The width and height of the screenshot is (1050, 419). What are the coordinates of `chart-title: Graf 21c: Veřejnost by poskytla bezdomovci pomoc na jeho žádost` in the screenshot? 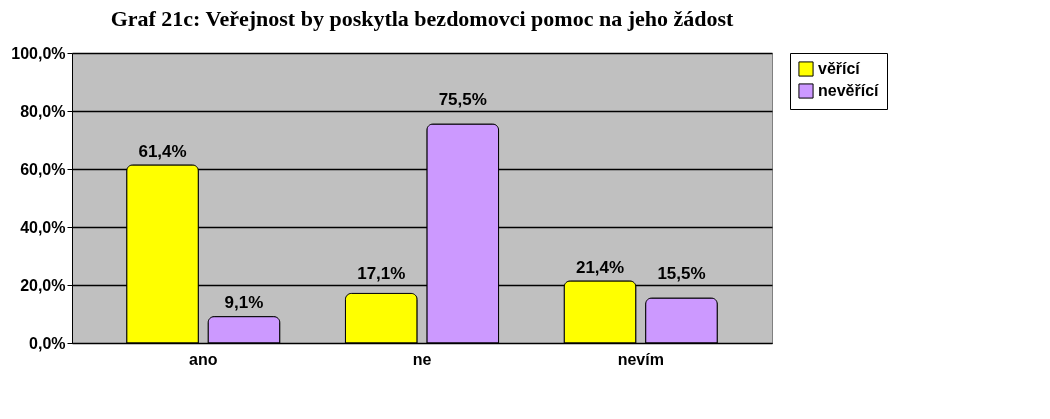 It's located at (422, 18).